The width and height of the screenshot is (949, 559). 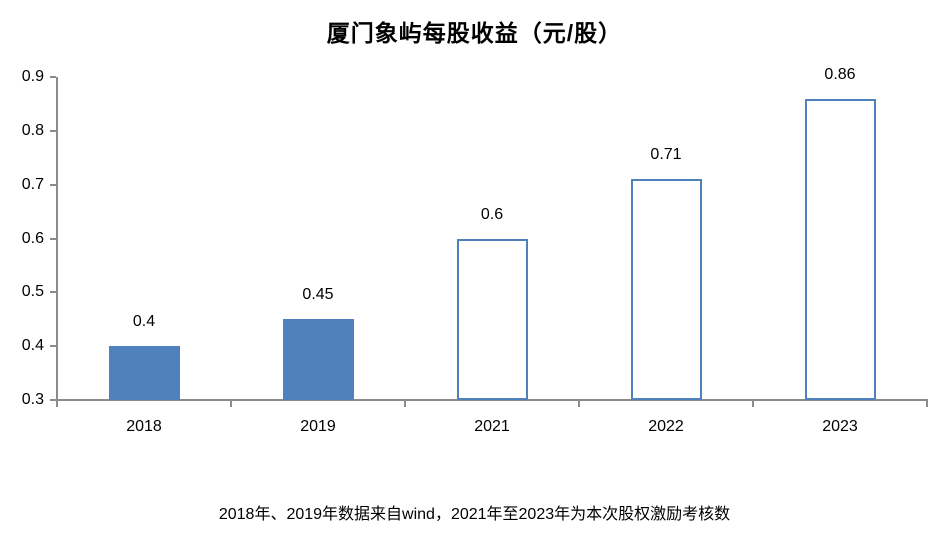 What do you see at coordinates (840, 426) in the screenshot?
I see `x-tick-label: 2023` at bounding box center [840, 426].